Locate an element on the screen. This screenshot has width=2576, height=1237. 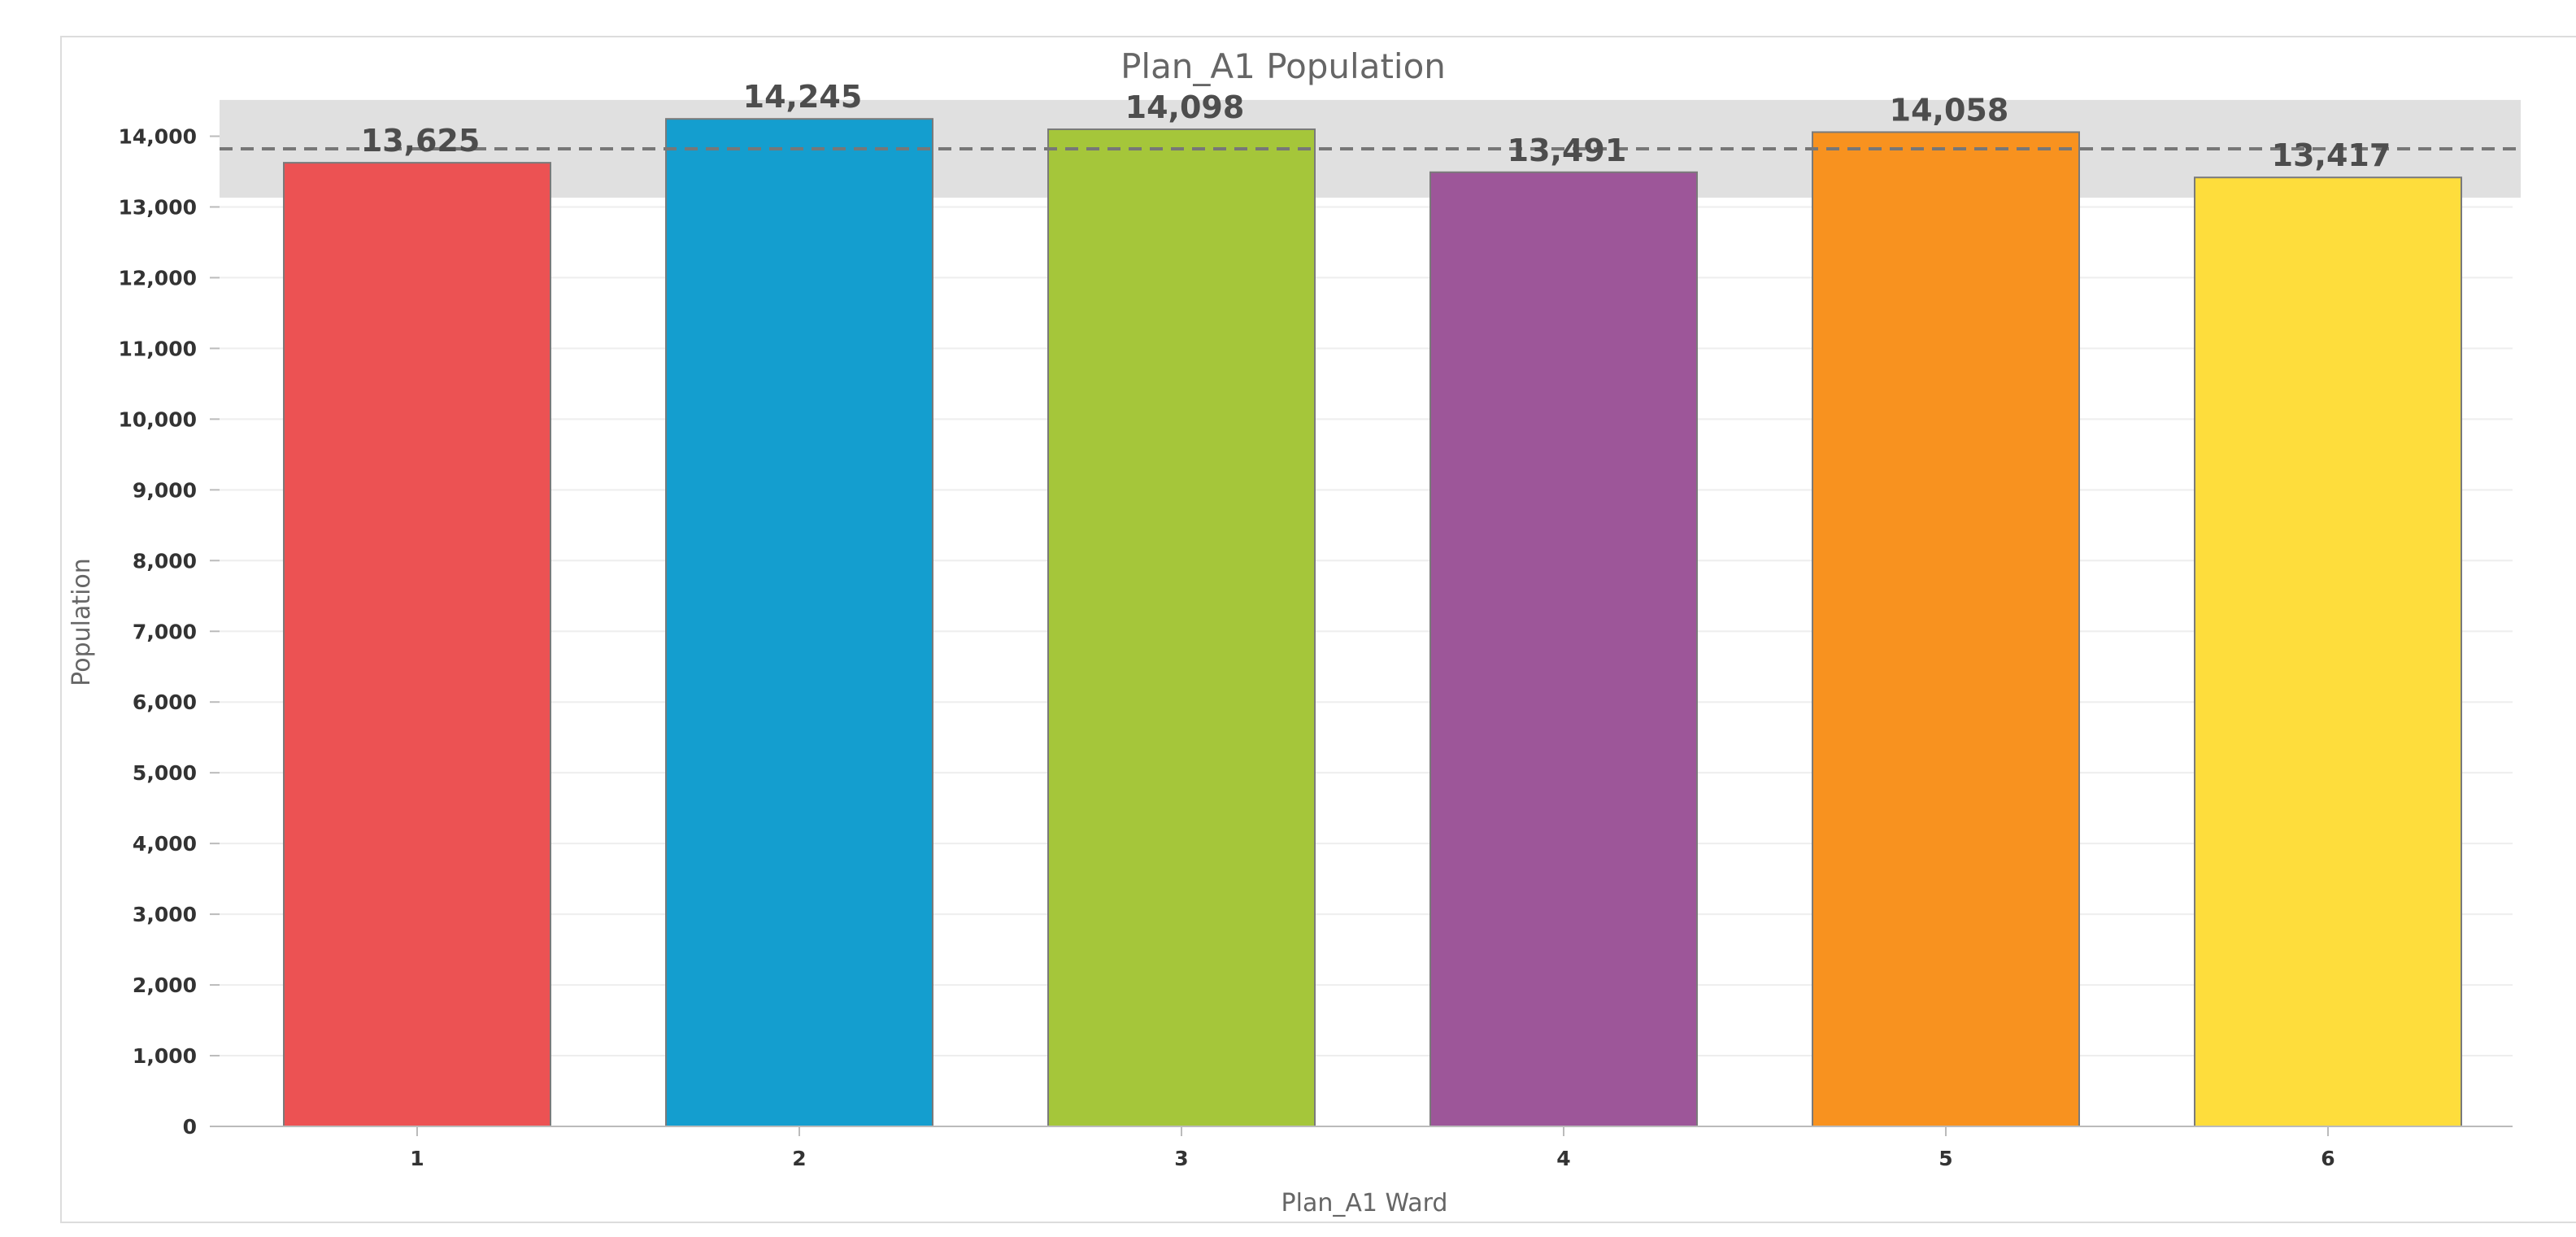
y-tick-label: 10,000 is located at coordinates (158, 419).